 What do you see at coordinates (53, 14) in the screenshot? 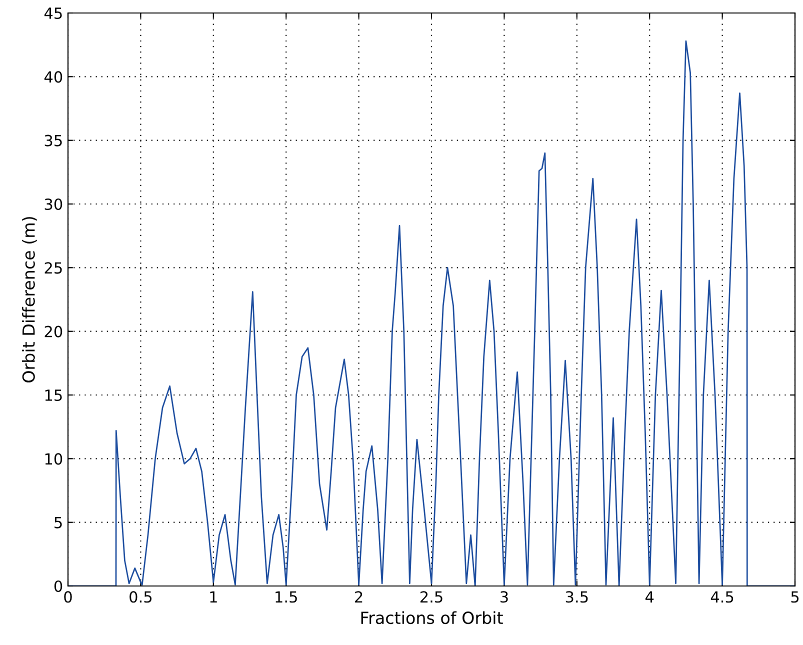
I see `y-tick-label: 45` at bounding box center [53, 14].